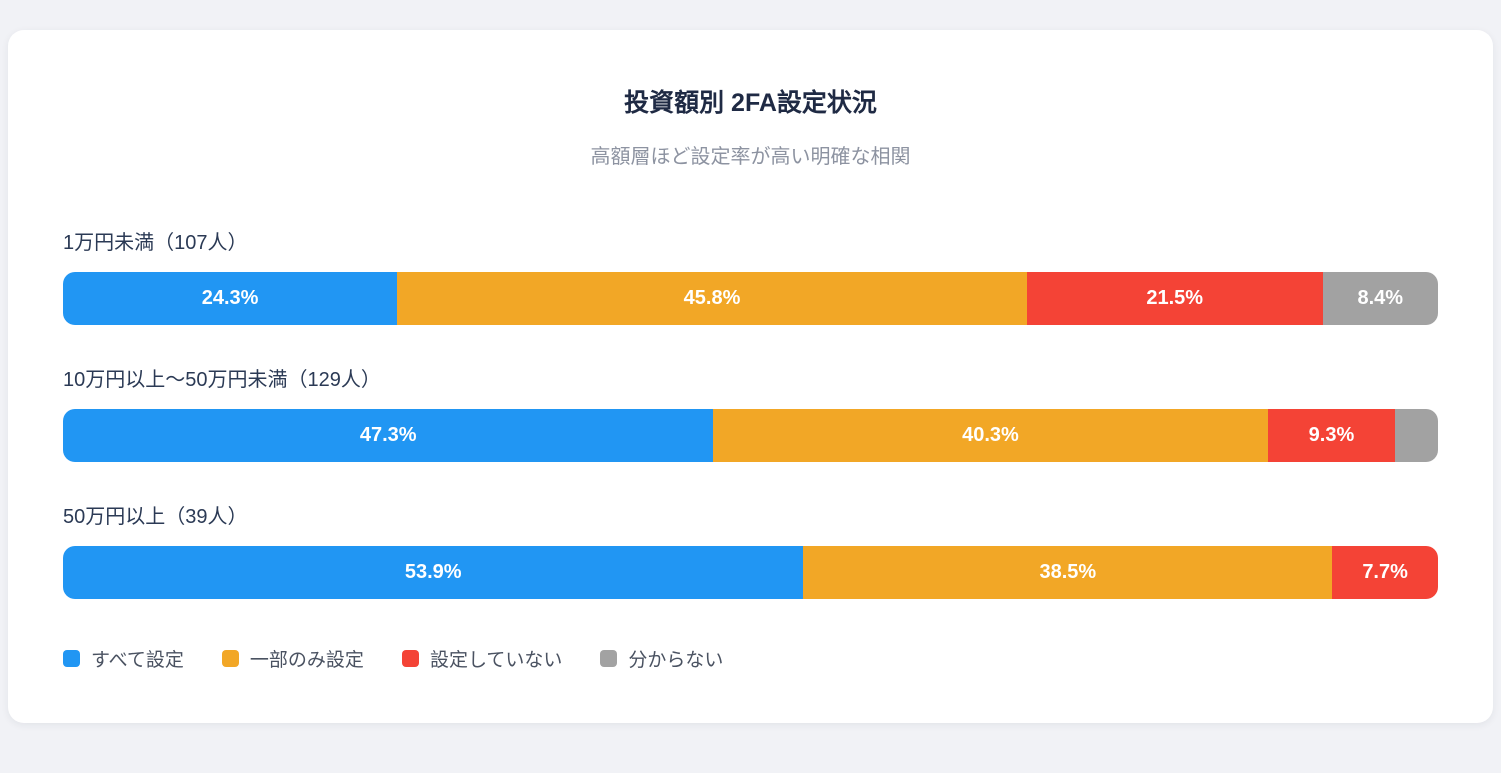  Describe the element at coordinates (155, 517) in the screenshot. I see `bar-row-label: 50万円以上（39人）` at that location.